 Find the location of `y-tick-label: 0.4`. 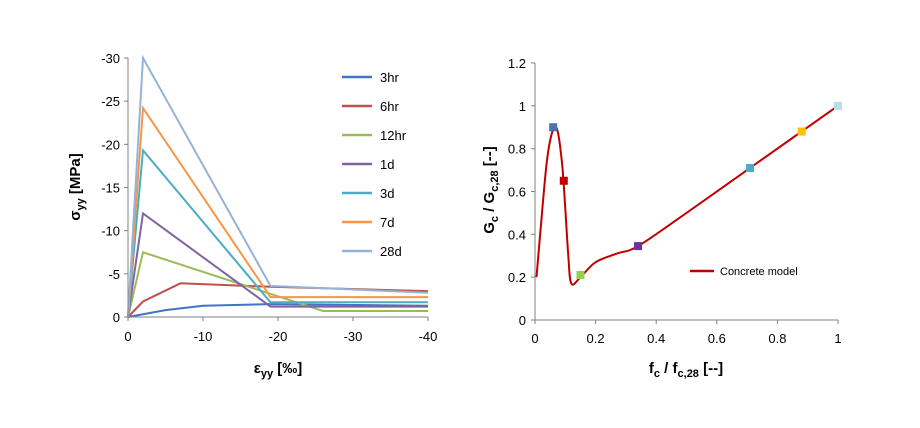

y-tick-label: 0.4 is located at coordinates (517, 234).